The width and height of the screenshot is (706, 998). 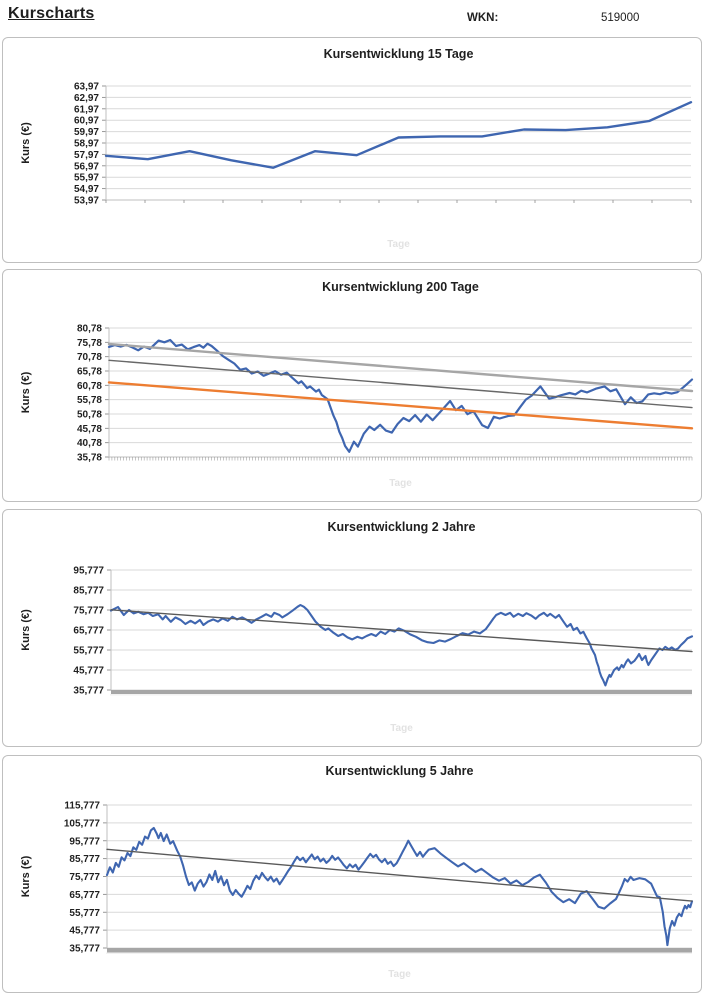 I want to click on y-axis-tick-label: 50,78, so click(x=89, y=415).